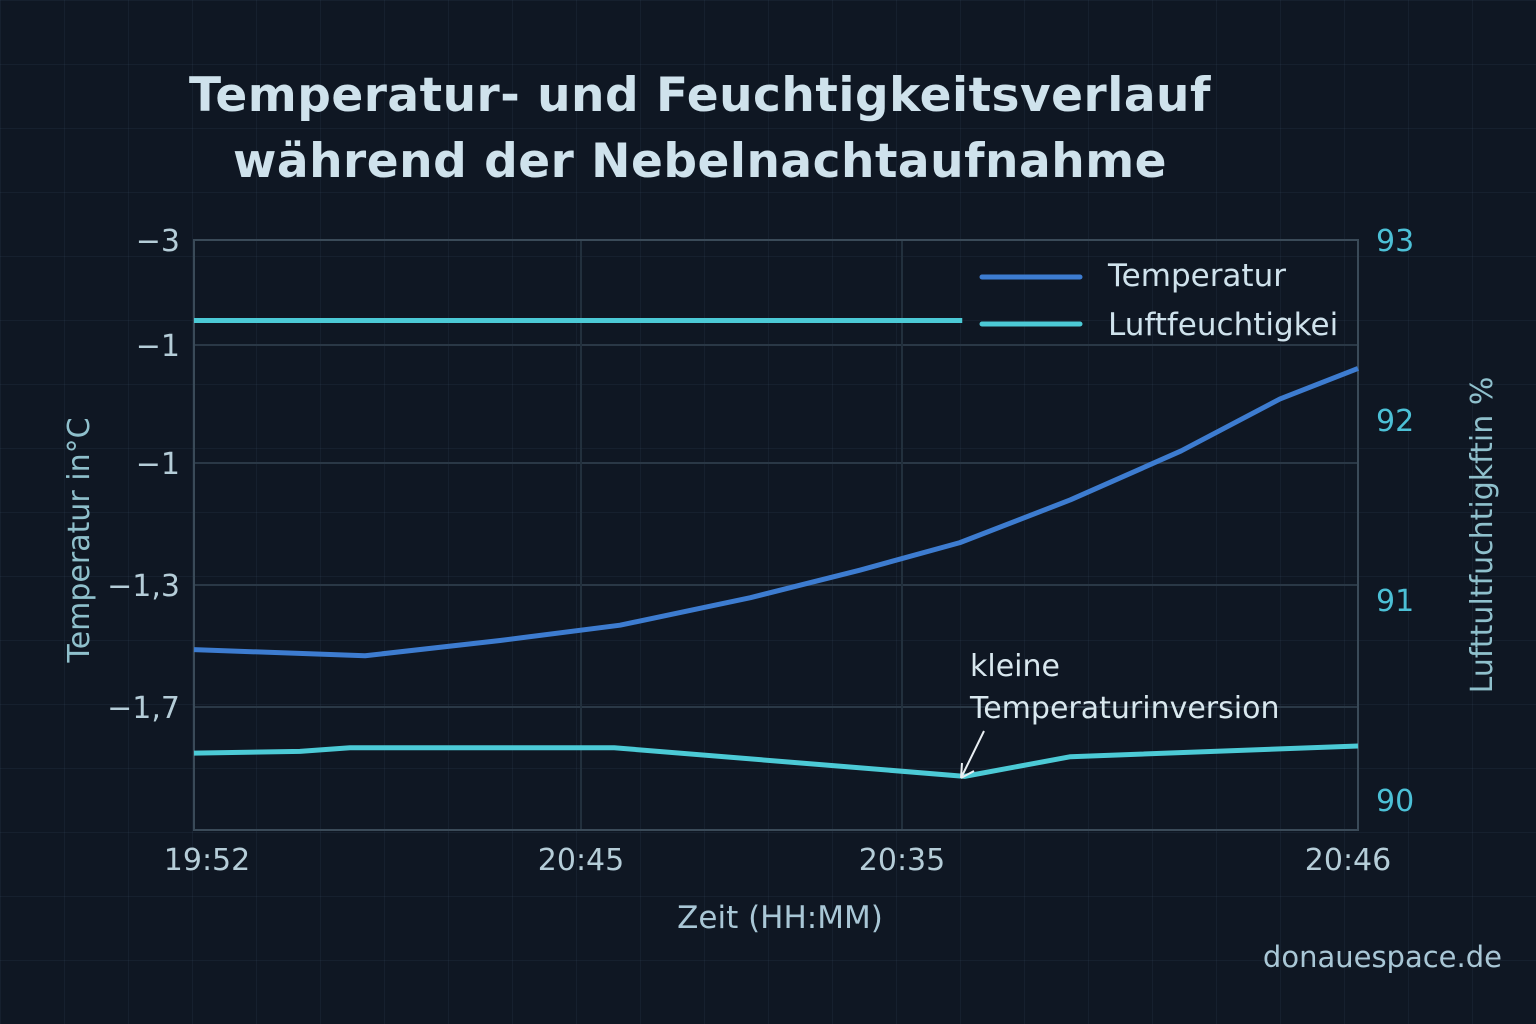 The image size is (1536, 1024). I want to click on annotation-arrow-icon, so click(972, 754).